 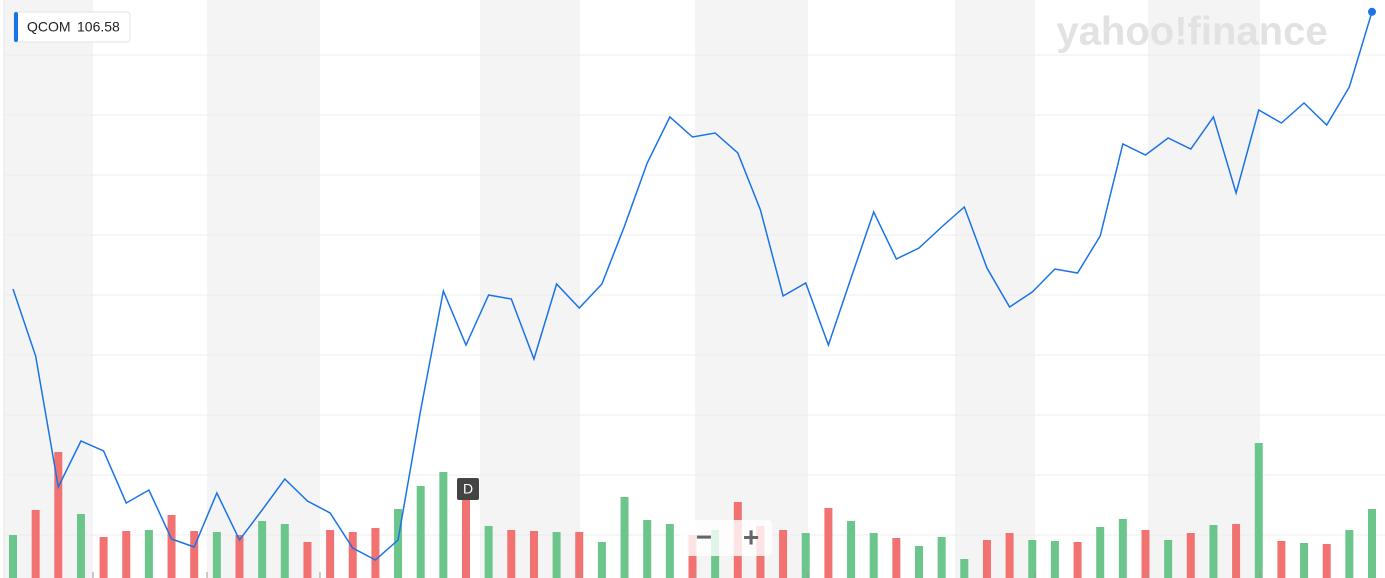 What do you see at coordinates (1191, 32) in the screenshot?
I see `logo: yahoo!finance` at bounding box center [1191, 32].